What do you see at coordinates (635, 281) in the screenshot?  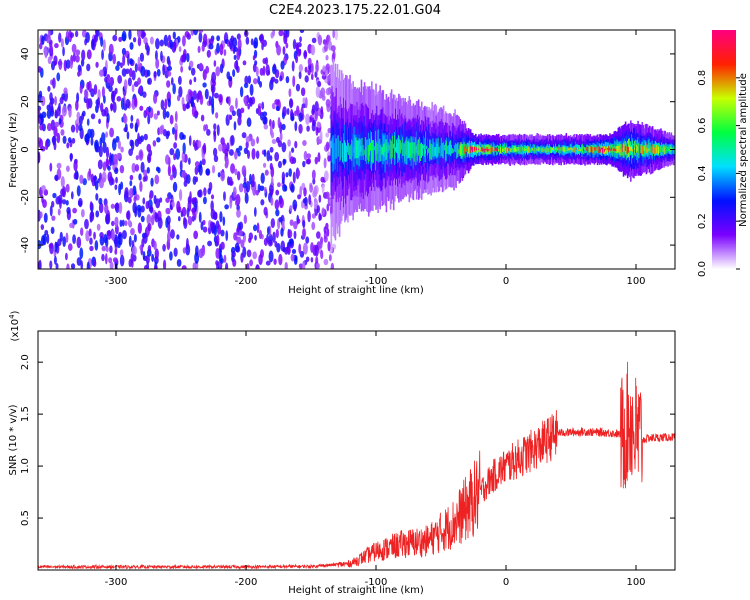 I see `x-tick-label: 100` at bounding box center [635, 281].